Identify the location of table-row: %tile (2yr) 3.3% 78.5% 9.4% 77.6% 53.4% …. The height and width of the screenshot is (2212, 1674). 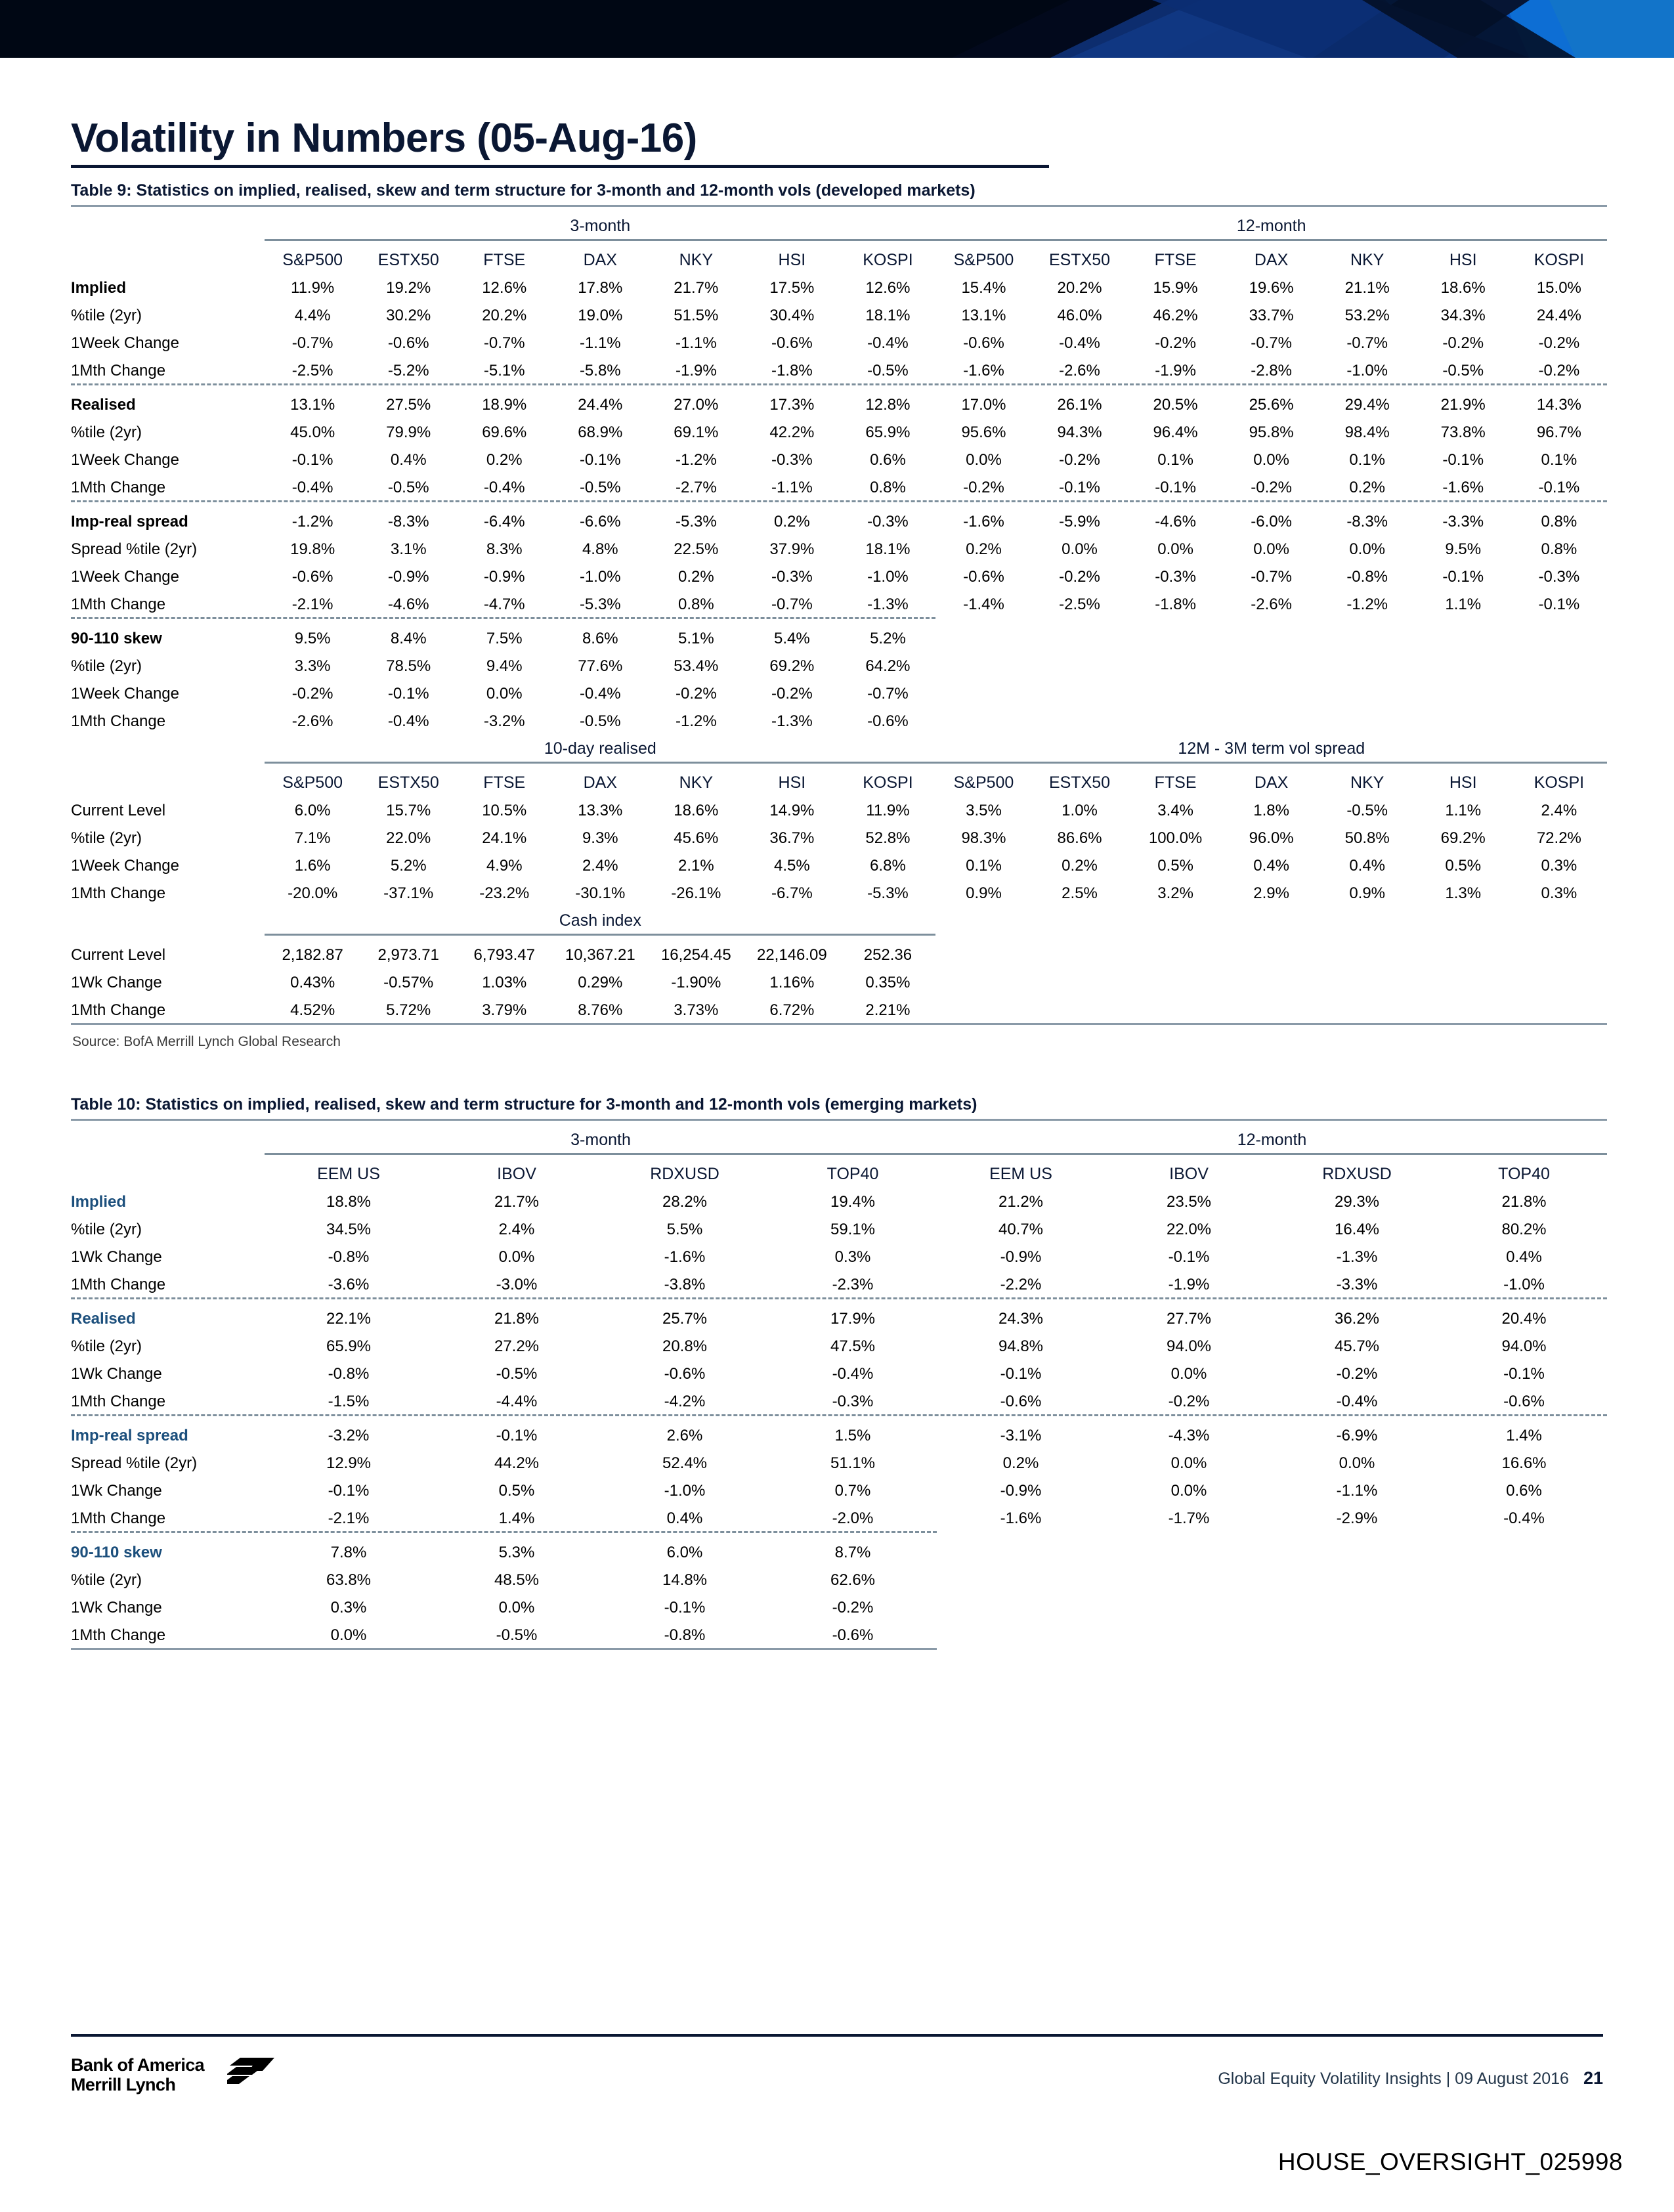
(839, 661).